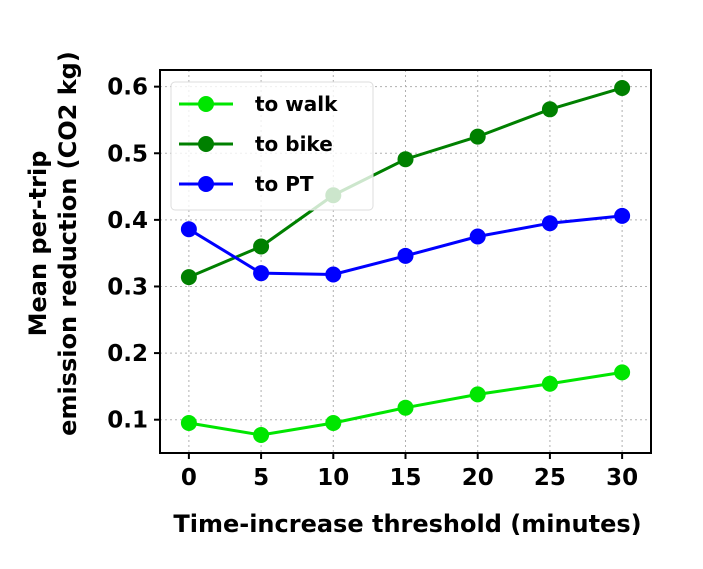 This screenshot has width=703, height=569. I want to click on x-tick-label: 25, so click(550, 478).